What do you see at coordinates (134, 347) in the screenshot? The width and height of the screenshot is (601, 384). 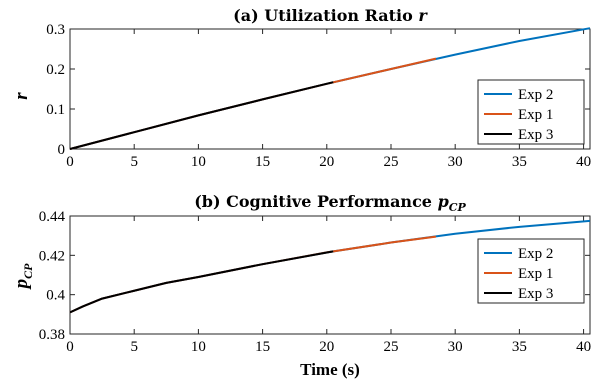 I see `panel-b-xtick-label-1: 5` at bounding box center [134, 347].